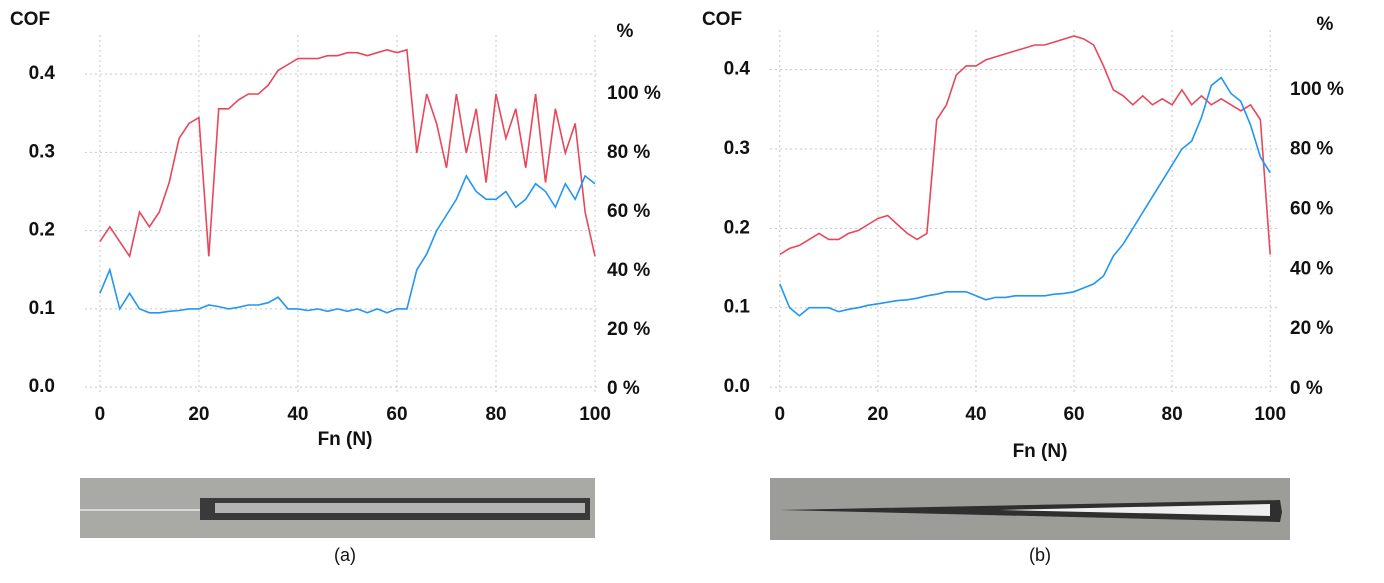 This screenshot has height=583, width=1384. Describe the element at coordinates (1040, 555) in the screenshot. I see `caption: (b)` at that location.